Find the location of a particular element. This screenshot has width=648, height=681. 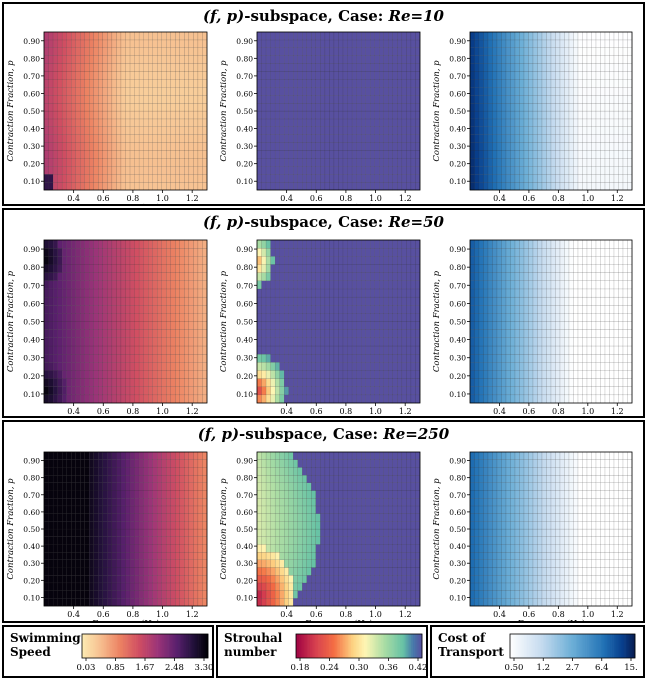

x-tick-label: 1.2 is located at coordinates (405, 198).